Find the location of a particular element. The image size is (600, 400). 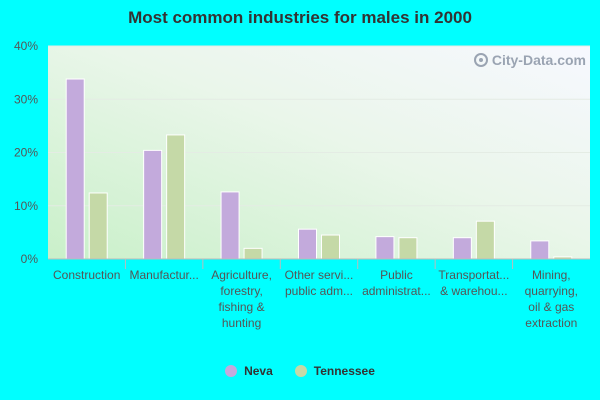

legend-item-neva: Neva is located at coordinates (249, 371).